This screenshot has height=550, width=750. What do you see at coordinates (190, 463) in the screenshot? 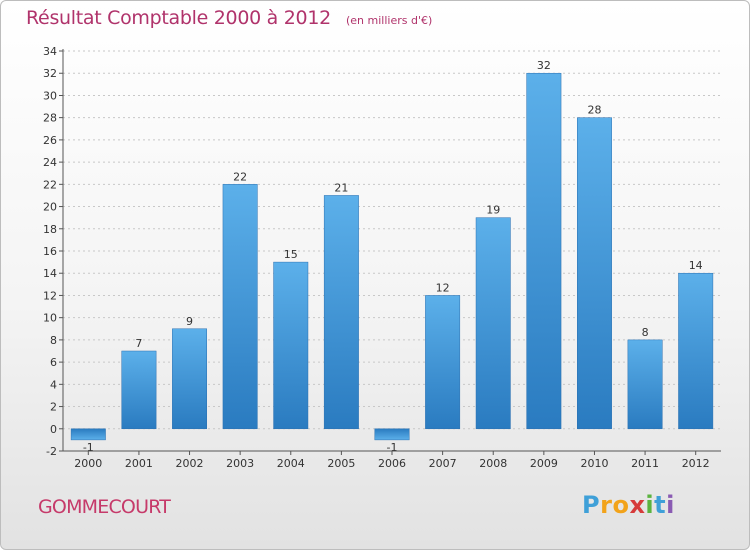
I see `x-tick-label: 2002` at bounding box center [190, 463].